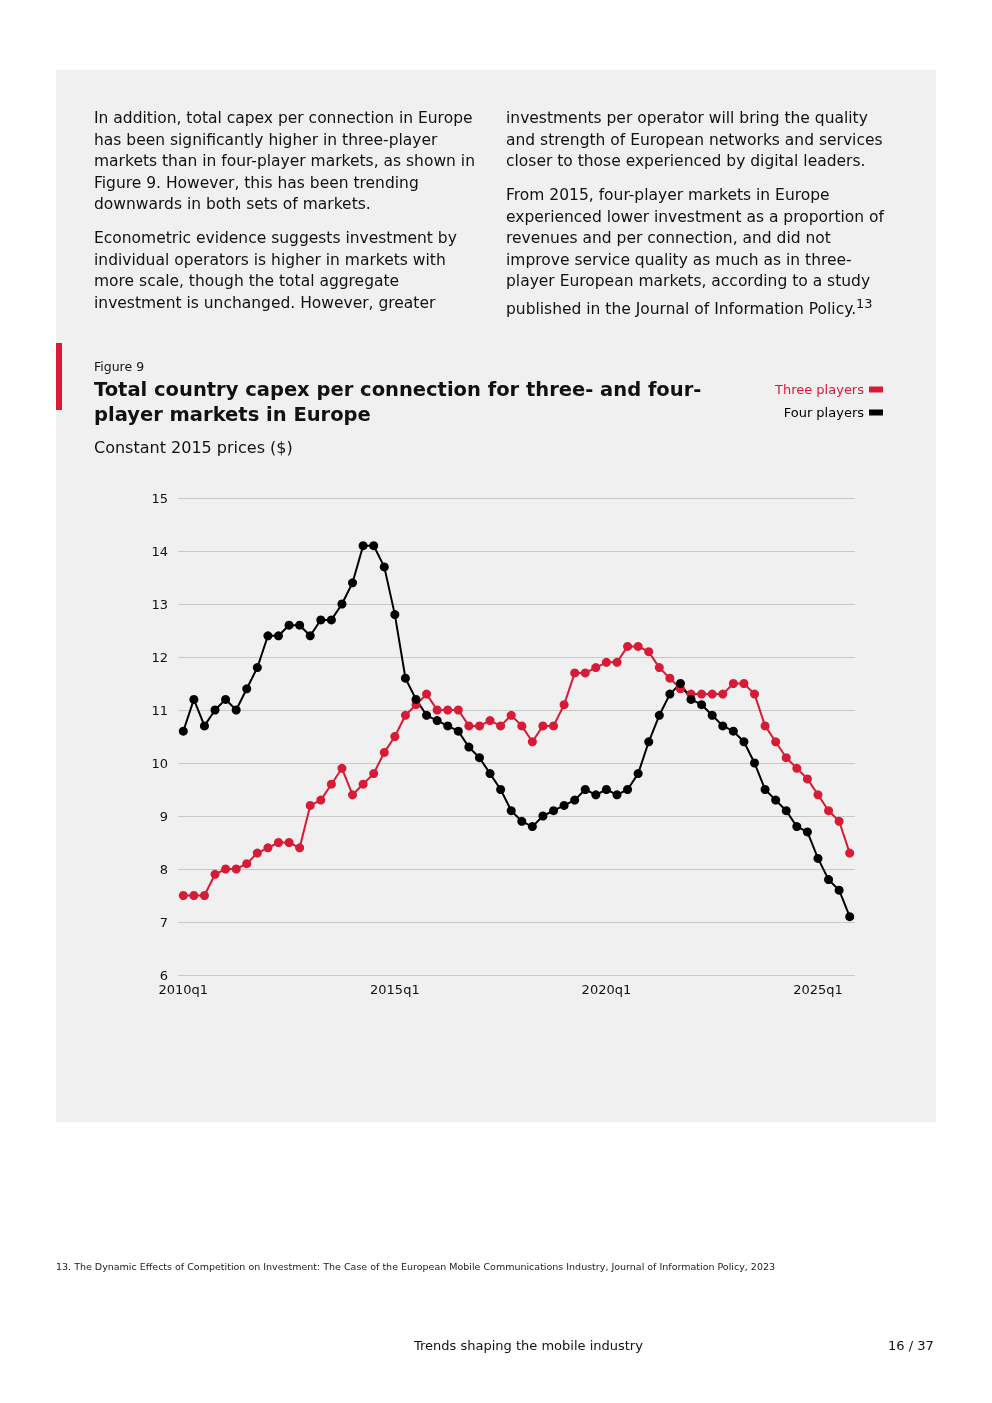 The width and height of the screenshot is (992, 1403). Describe the element at coordinates (159, 551) in the screenshot. I see `y-tick-label: 14` at that location.